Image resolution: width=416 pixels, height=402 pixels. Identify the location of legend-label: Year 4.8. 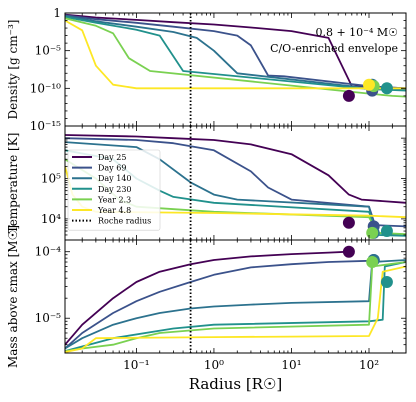
(114, 210).